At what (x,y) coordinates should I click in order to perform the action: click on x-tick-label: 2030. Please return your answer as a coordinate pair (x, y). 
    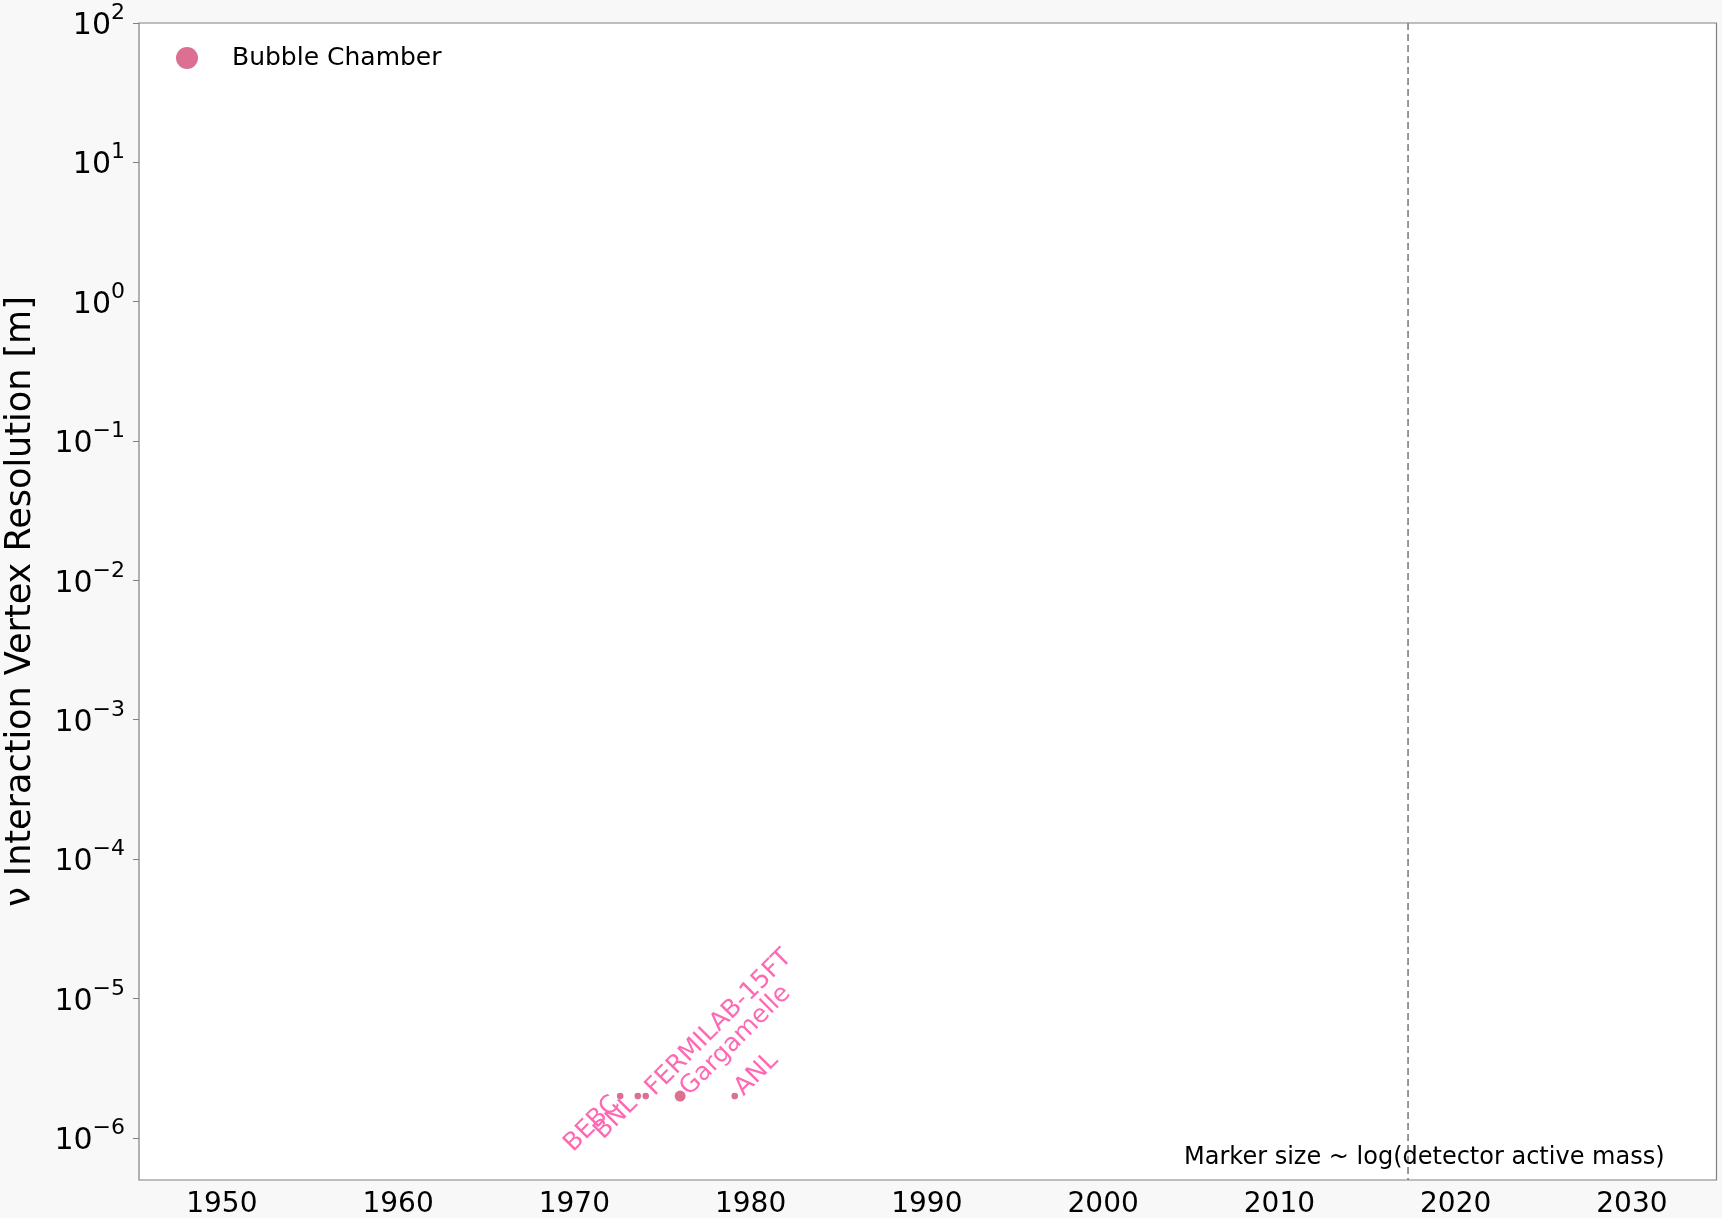
    Looking at the image, I should click on (1632, 1202).